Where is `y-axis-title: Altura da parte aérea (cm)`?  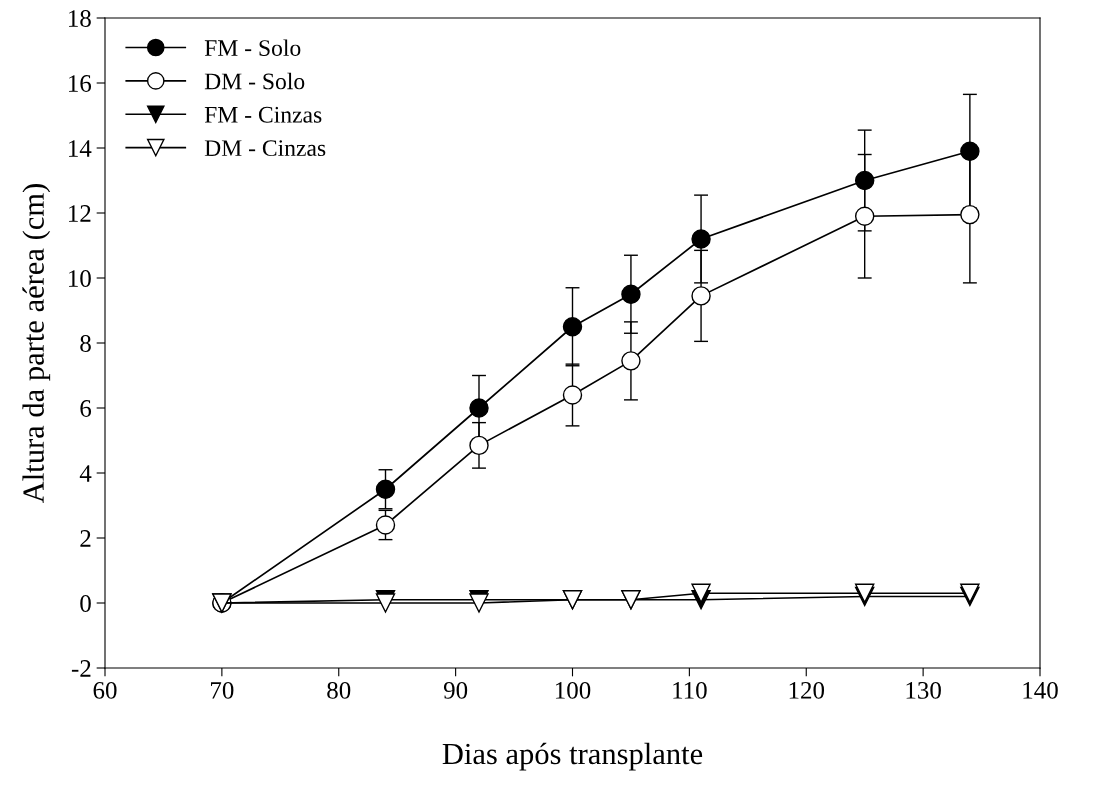
y-axis-title: Altura da parte aérea (cm) is located at coordinates (36, 344).